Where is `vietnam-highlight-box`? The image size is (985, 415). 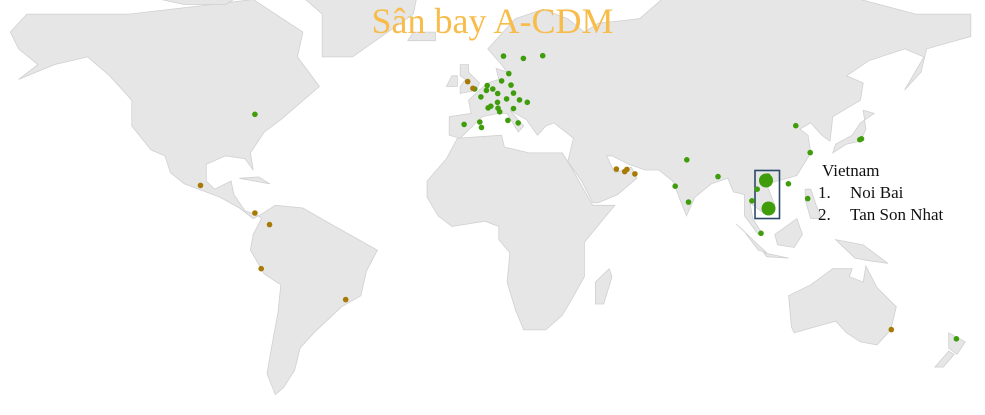 vietnam-highlight-box is located at coordinates (767, 194).